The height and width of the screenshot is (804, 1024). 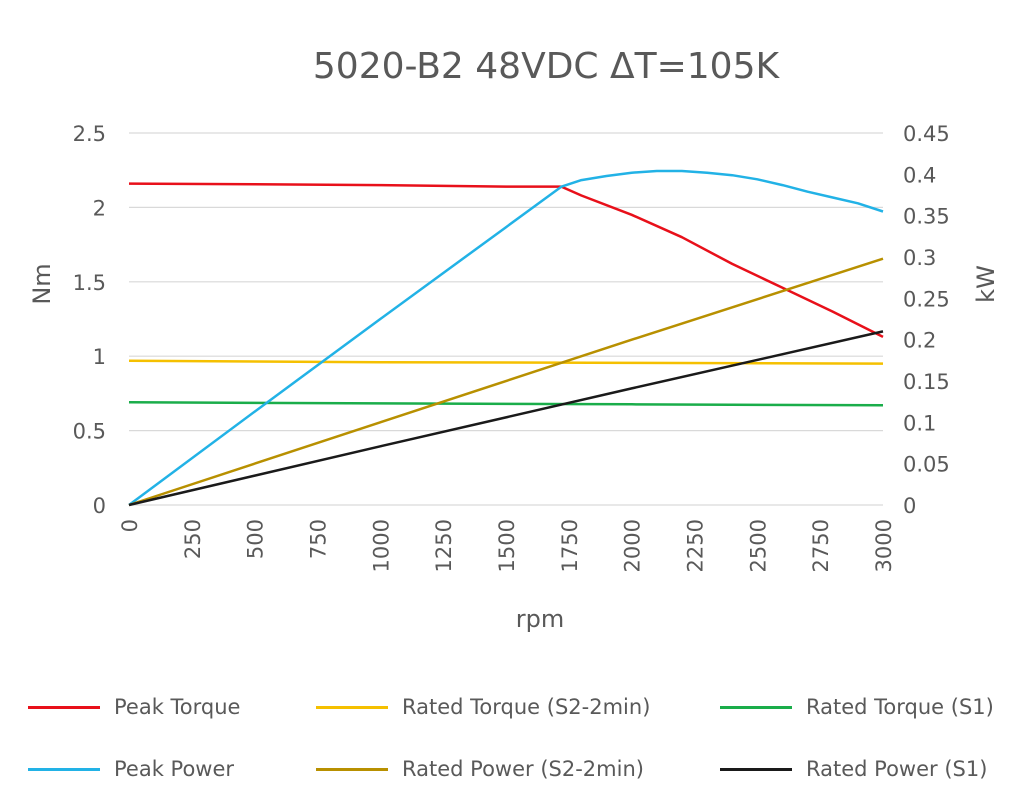 I want to click on x-tick-label: 2000, so click(x=633, y=545).